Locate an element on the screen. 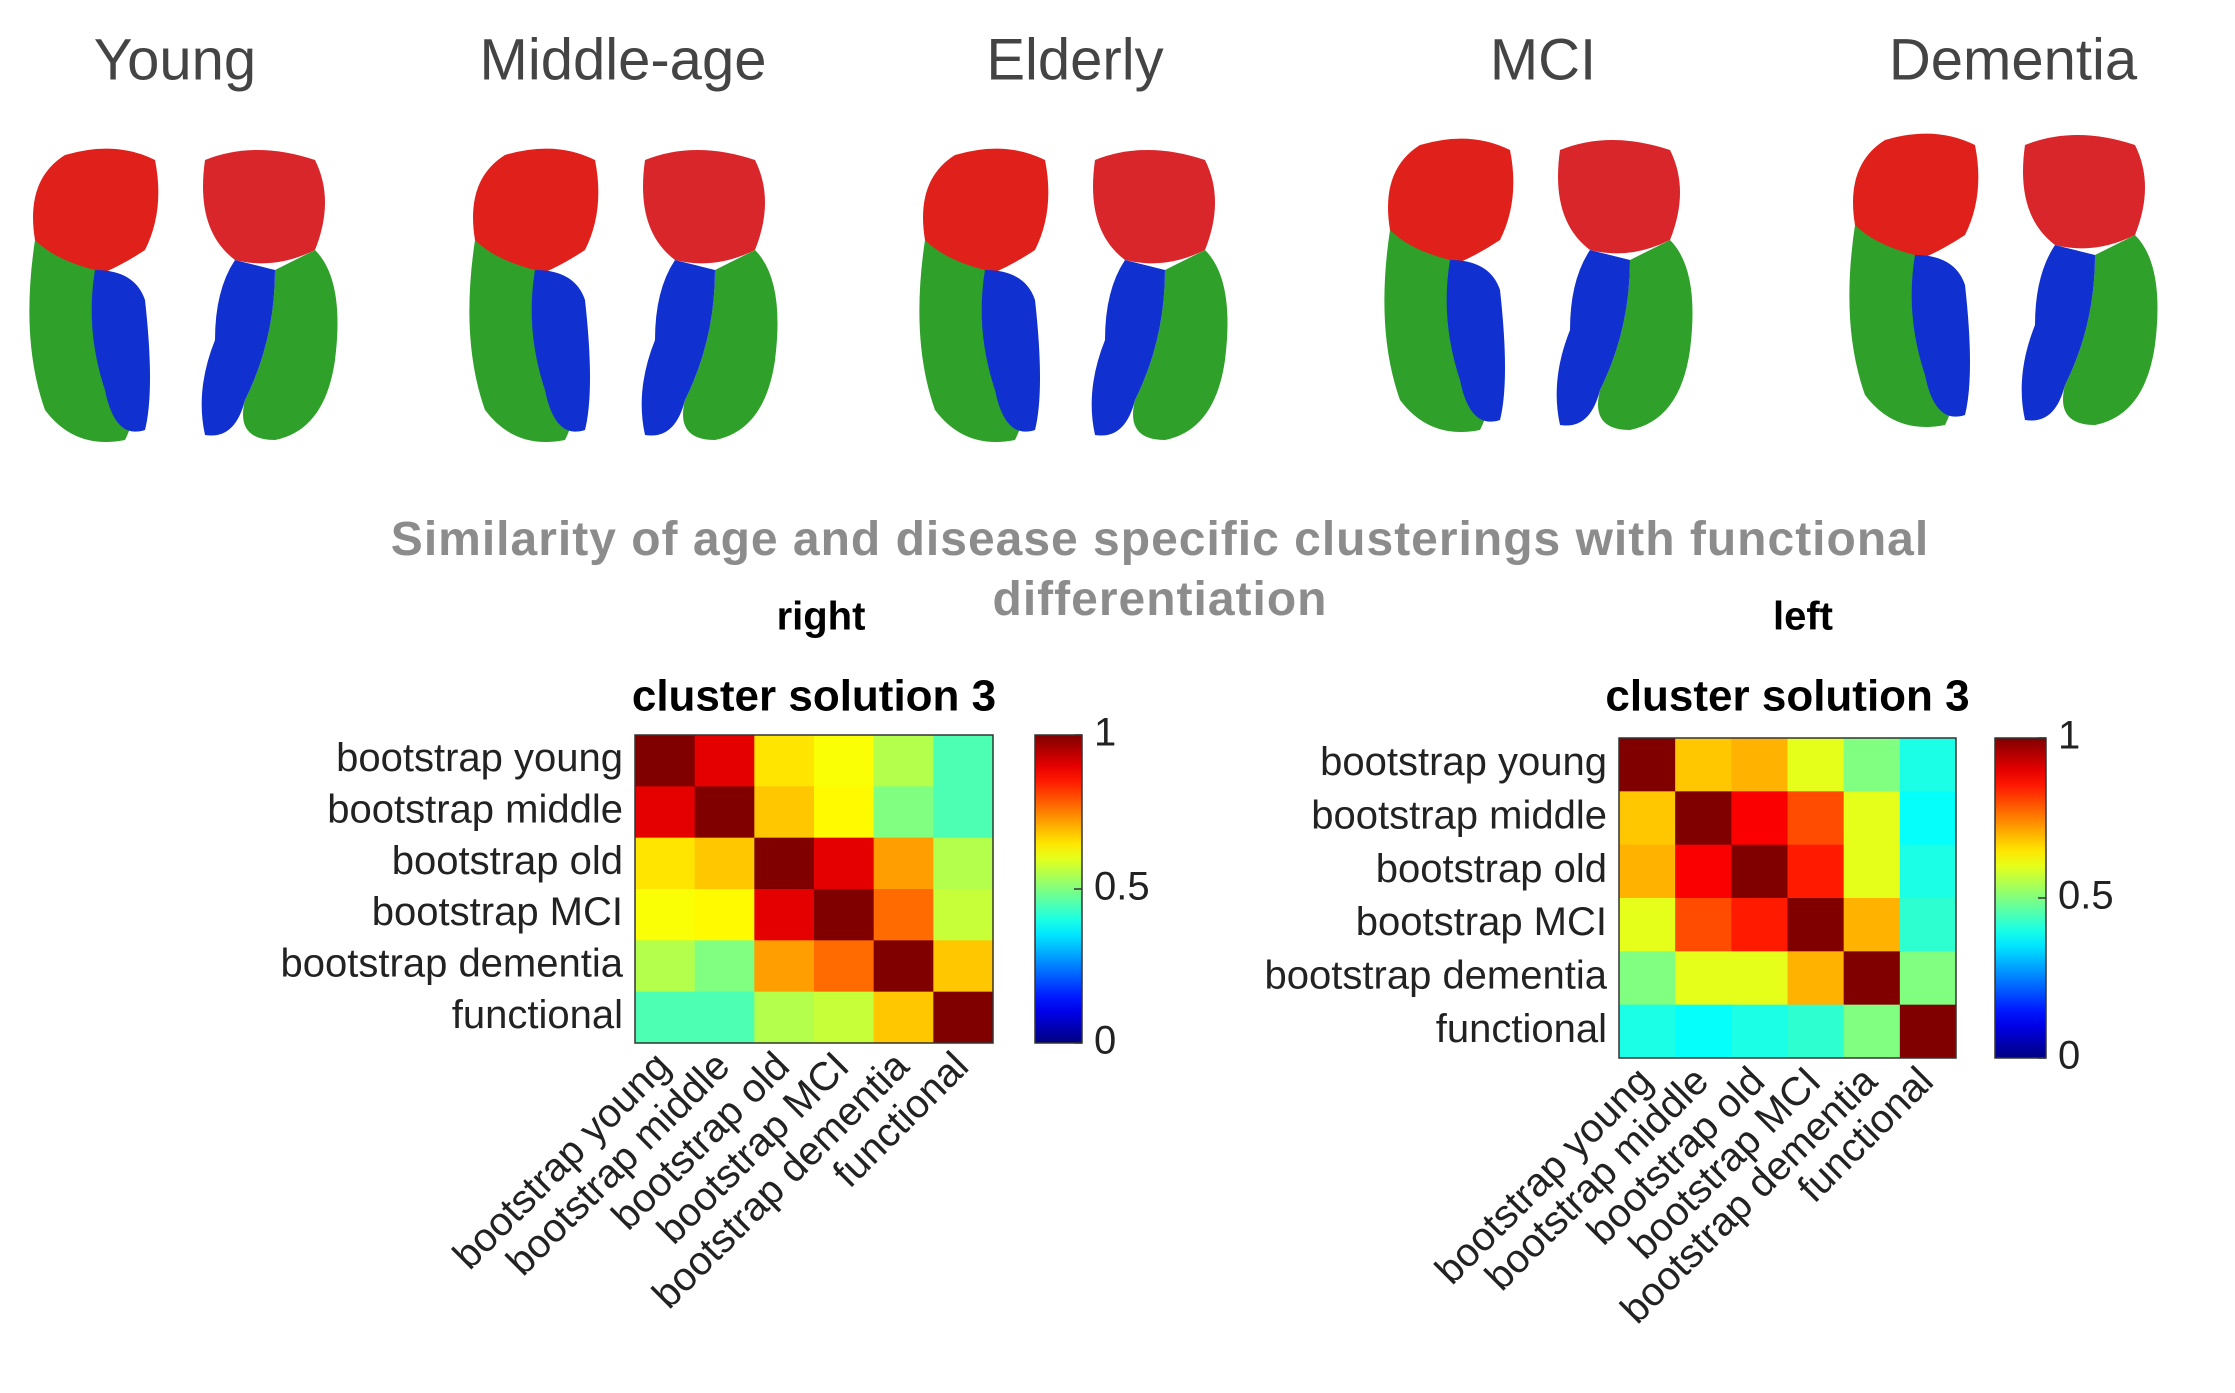  panel-label: Dementia is located at coordinates (2013, 59).